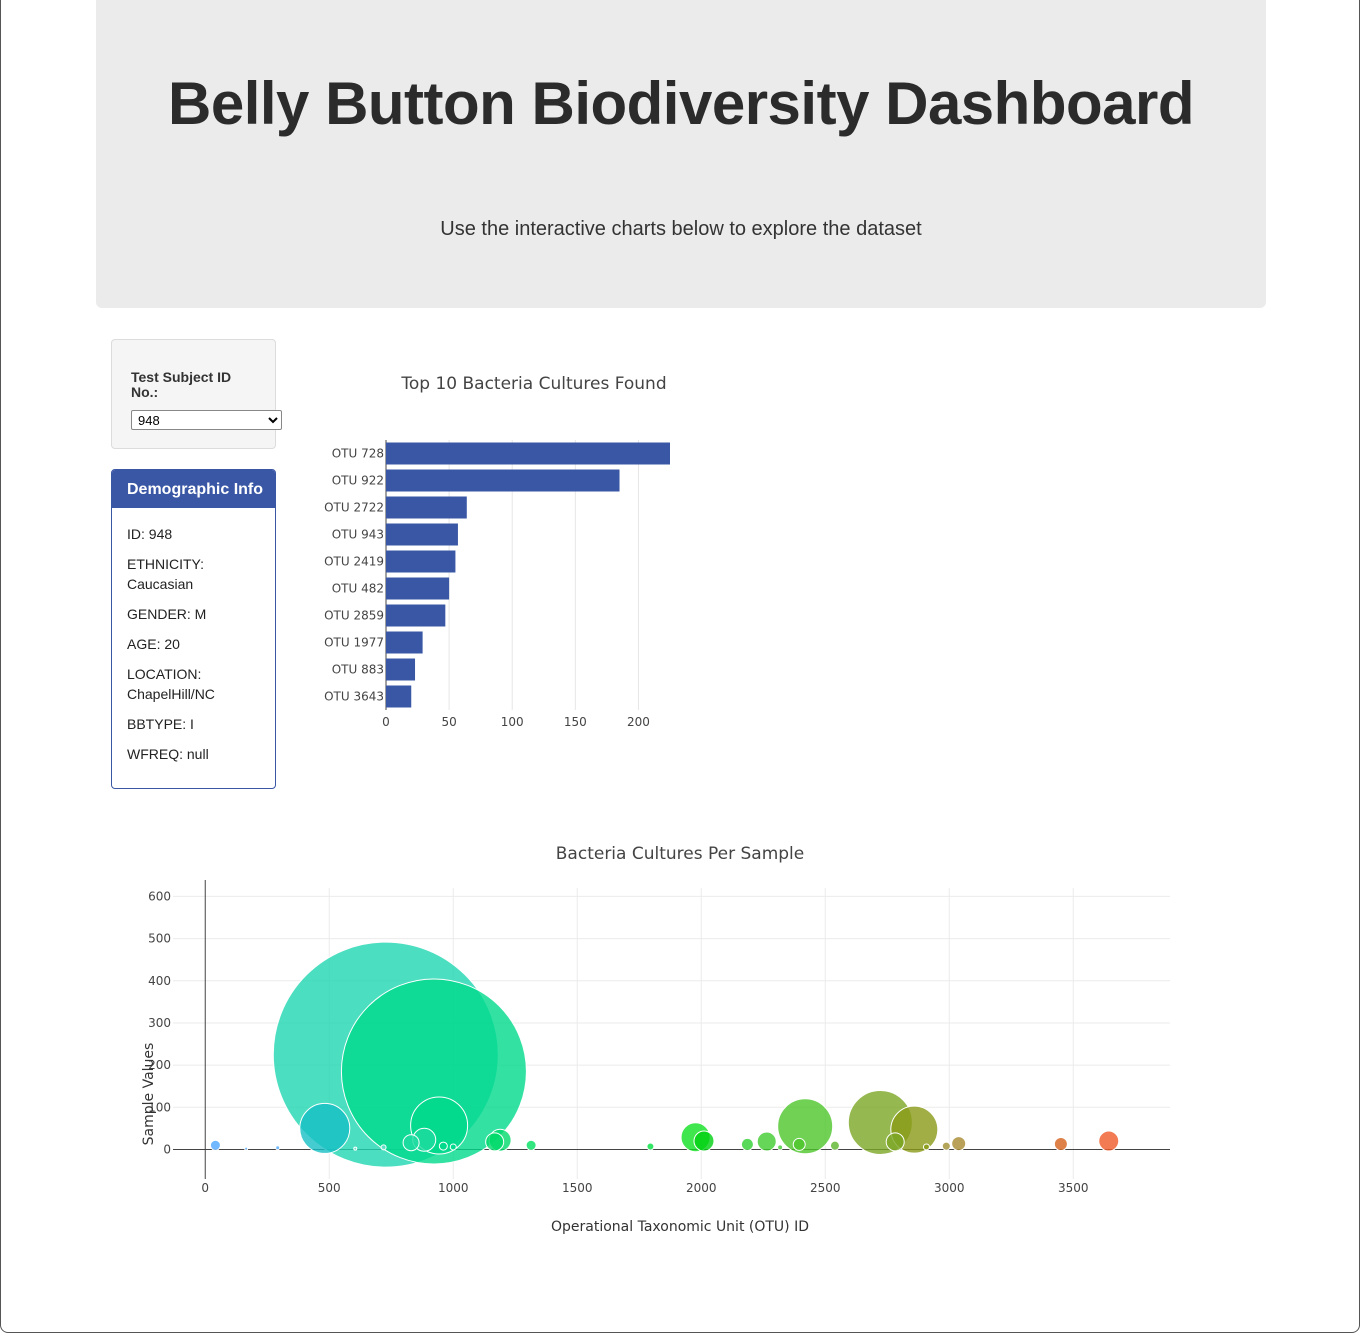 The image size is (1360, 1334). Describe the element at coordinates (205, 1188) in the screenshot. I see `bubble-x-tick-label: 0` at that location.